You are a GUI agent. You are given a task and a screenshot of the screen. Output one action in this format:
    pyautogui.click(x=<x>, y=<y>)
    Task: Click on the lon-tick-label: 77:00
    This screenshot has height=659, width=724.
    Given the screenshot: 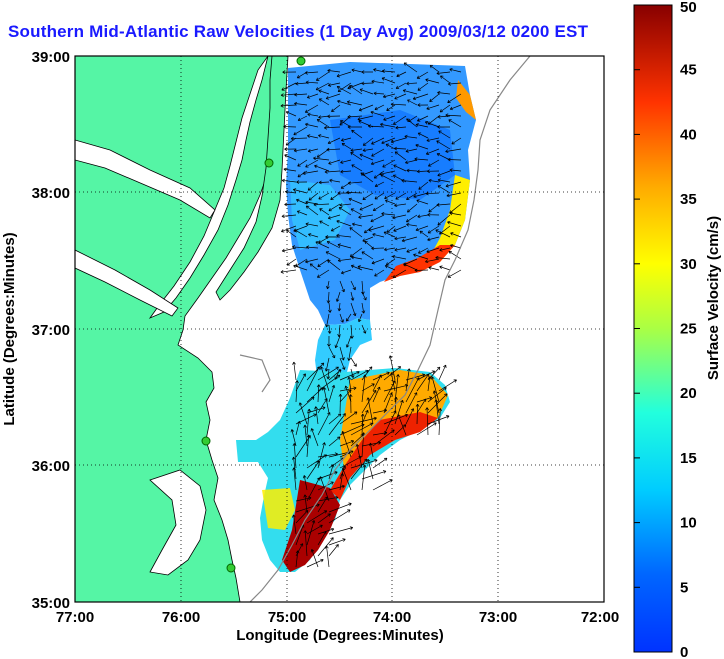 What is the action you would take?
    pyautogui.click(x=75, y=617)
    